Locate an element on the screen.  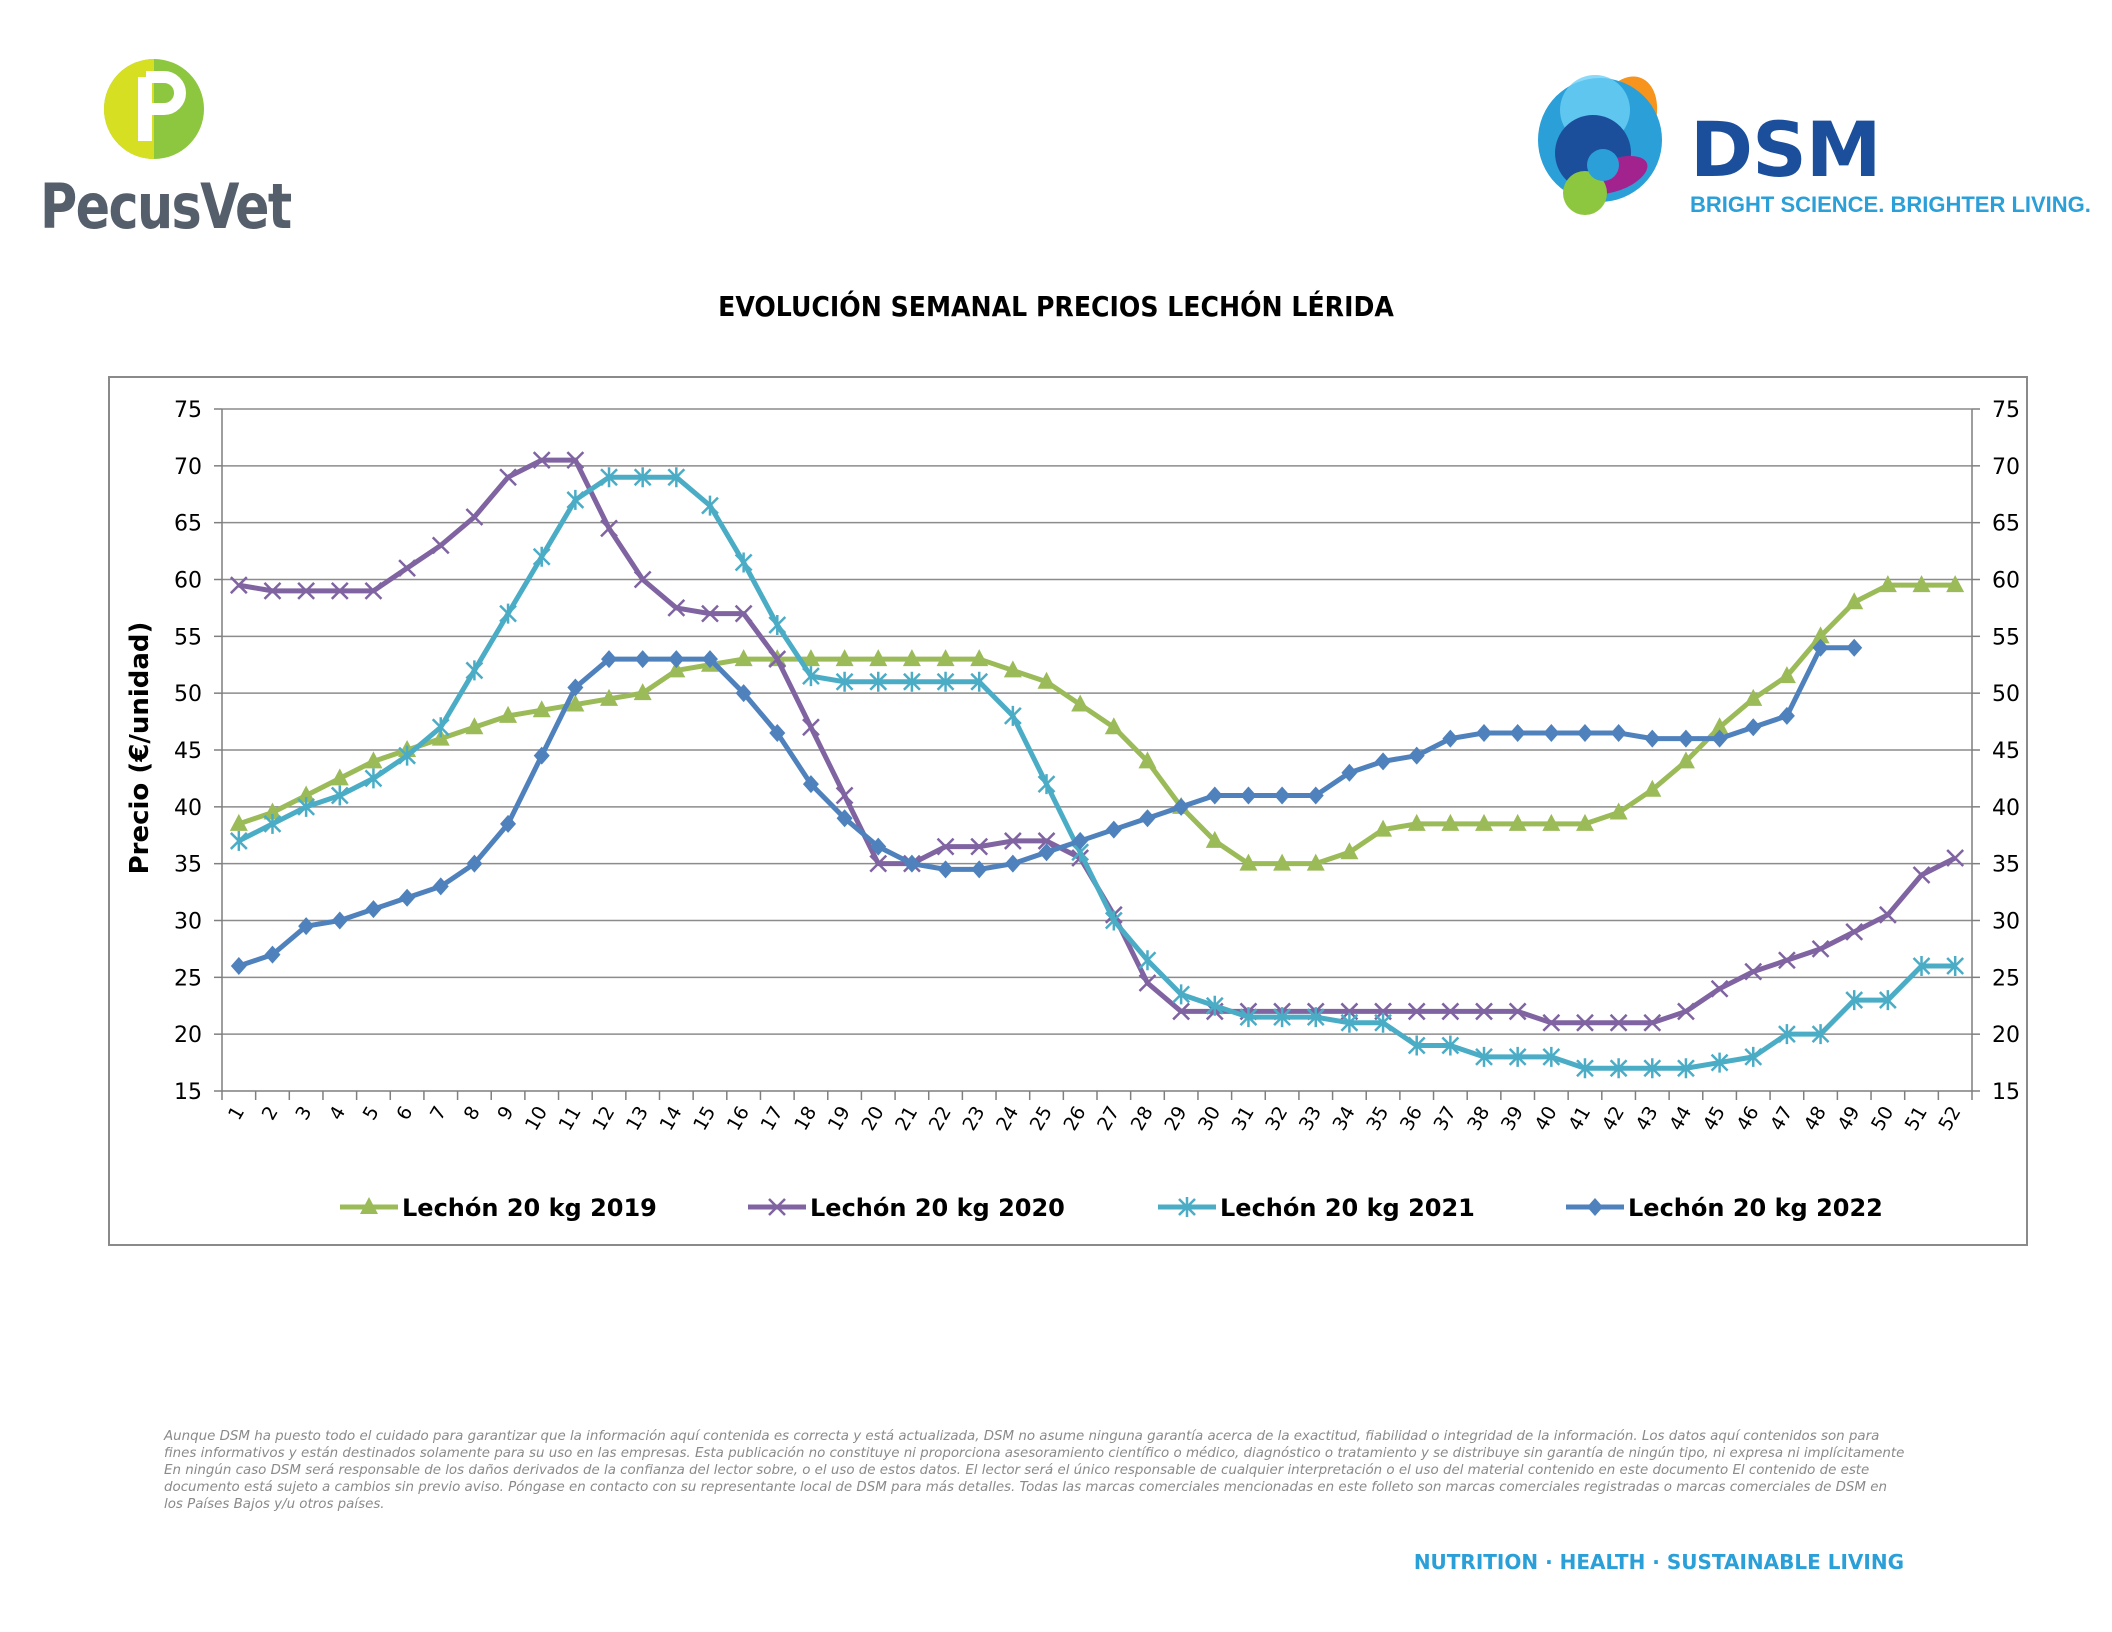
legend-item: Lechón 20 kg 2020 is located at coordinates (906, 1208).